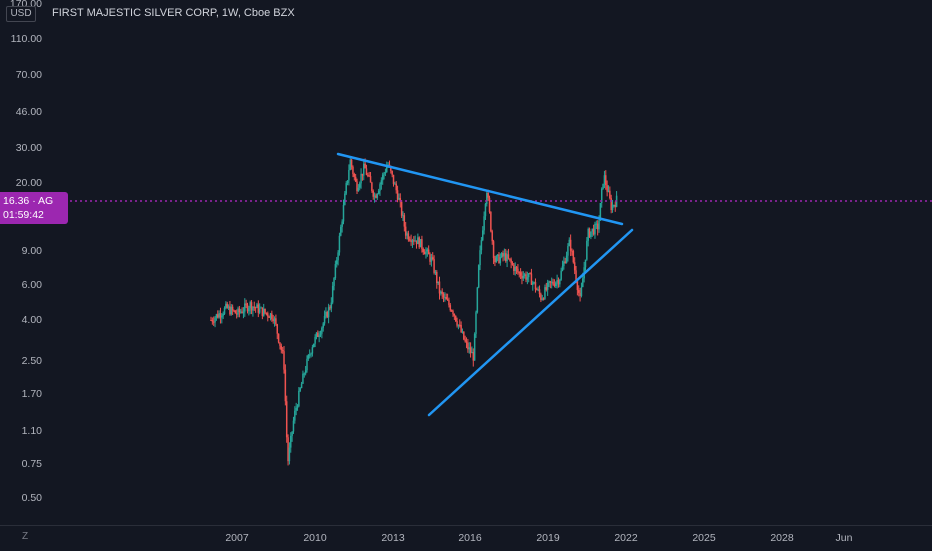  I want to click on resistance-trendline, so click(480, 189).